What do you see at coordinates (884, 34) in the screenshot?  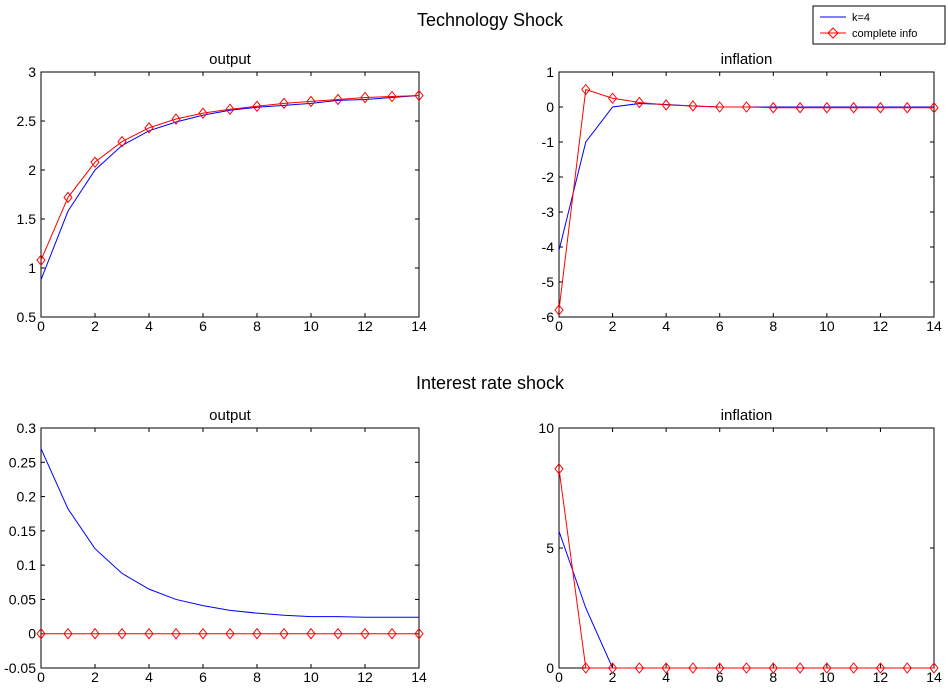 I see `legend-label-complete: complete info` at bounding box center [884, 34].